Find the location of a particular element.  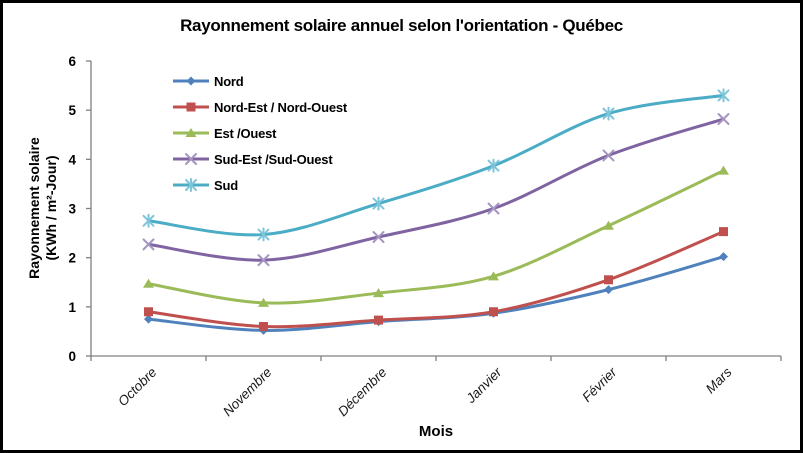

y-tick-label-2: 2 is located at coordinates (72, 258).